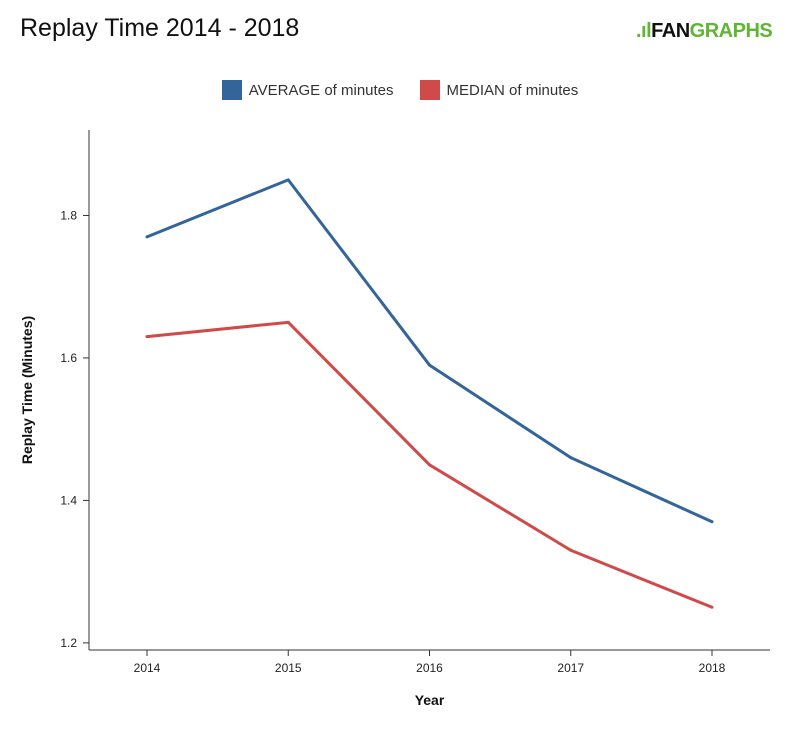 This screenshot has width=800, height=730. I want to click on x-tick-label: 2016, so click(429, 668).